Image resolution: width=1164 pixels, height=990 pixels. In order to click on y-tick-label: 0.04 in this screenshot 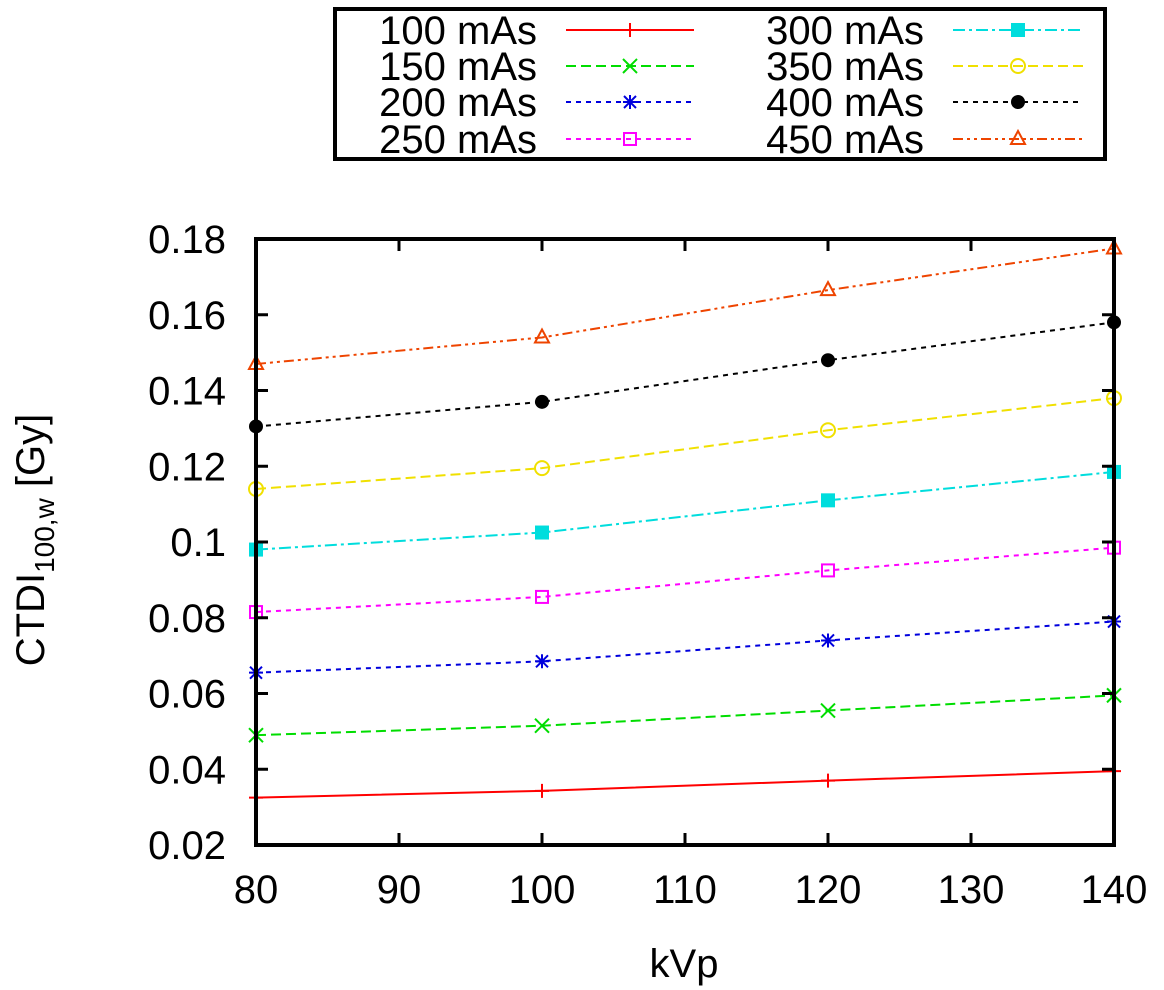, I will do `click(187, 770)`.